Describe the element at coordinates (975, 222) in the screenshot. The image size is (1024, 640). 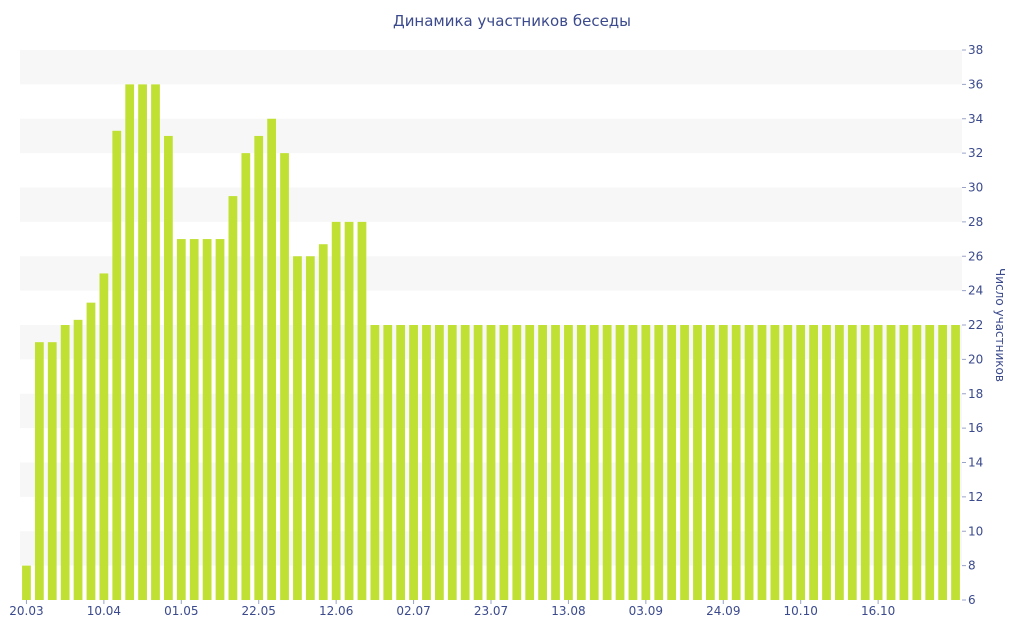
I see `y-tick-label: 28` at that location.